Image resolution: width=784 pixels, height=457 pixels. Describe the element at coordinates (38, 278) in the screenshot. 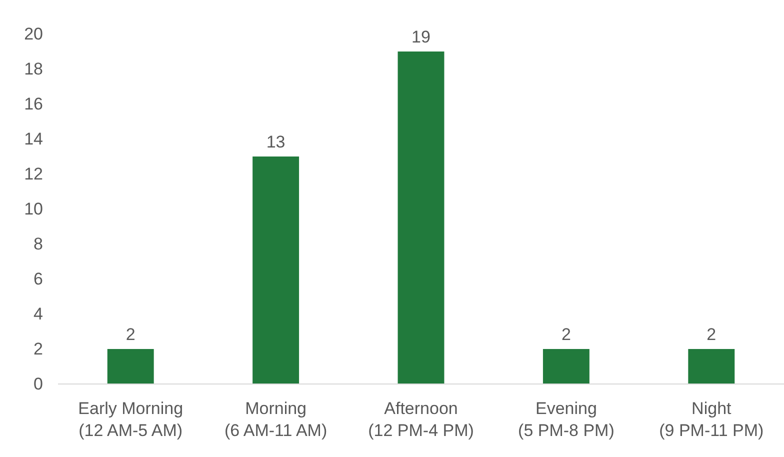

I see `y-tick-label: 6` at that location.